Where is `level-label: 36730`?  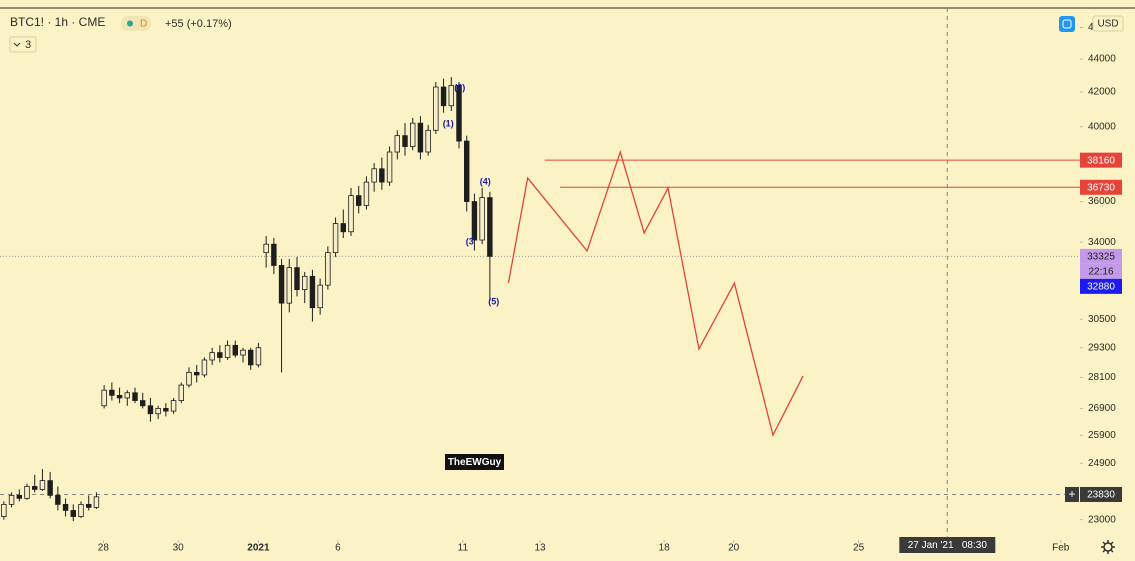 level-label: 36730 is located at coordinates (1101, 187).